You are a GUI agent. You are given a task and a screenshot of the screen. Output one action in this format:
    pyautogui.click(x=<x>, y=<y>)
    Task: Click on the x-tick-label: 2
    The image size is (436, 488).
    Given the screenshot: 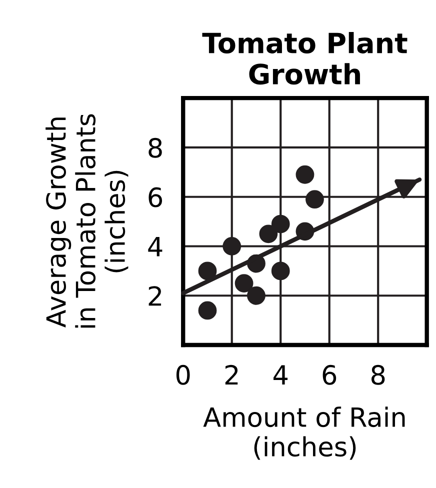 What is the action you would take?
    pyautogui.click(x=231, y=374)
    